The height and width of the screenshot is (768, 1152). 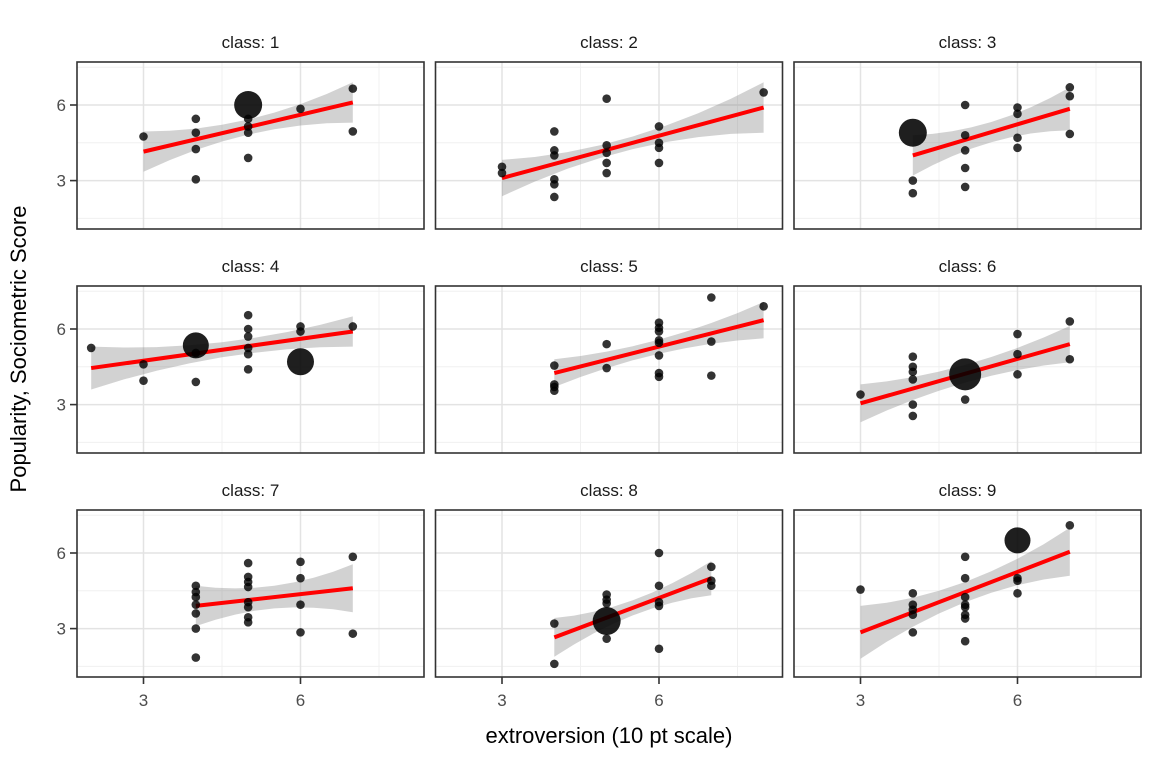 I want to click on x-tick-label: 6, so click(x=1017, y=700).